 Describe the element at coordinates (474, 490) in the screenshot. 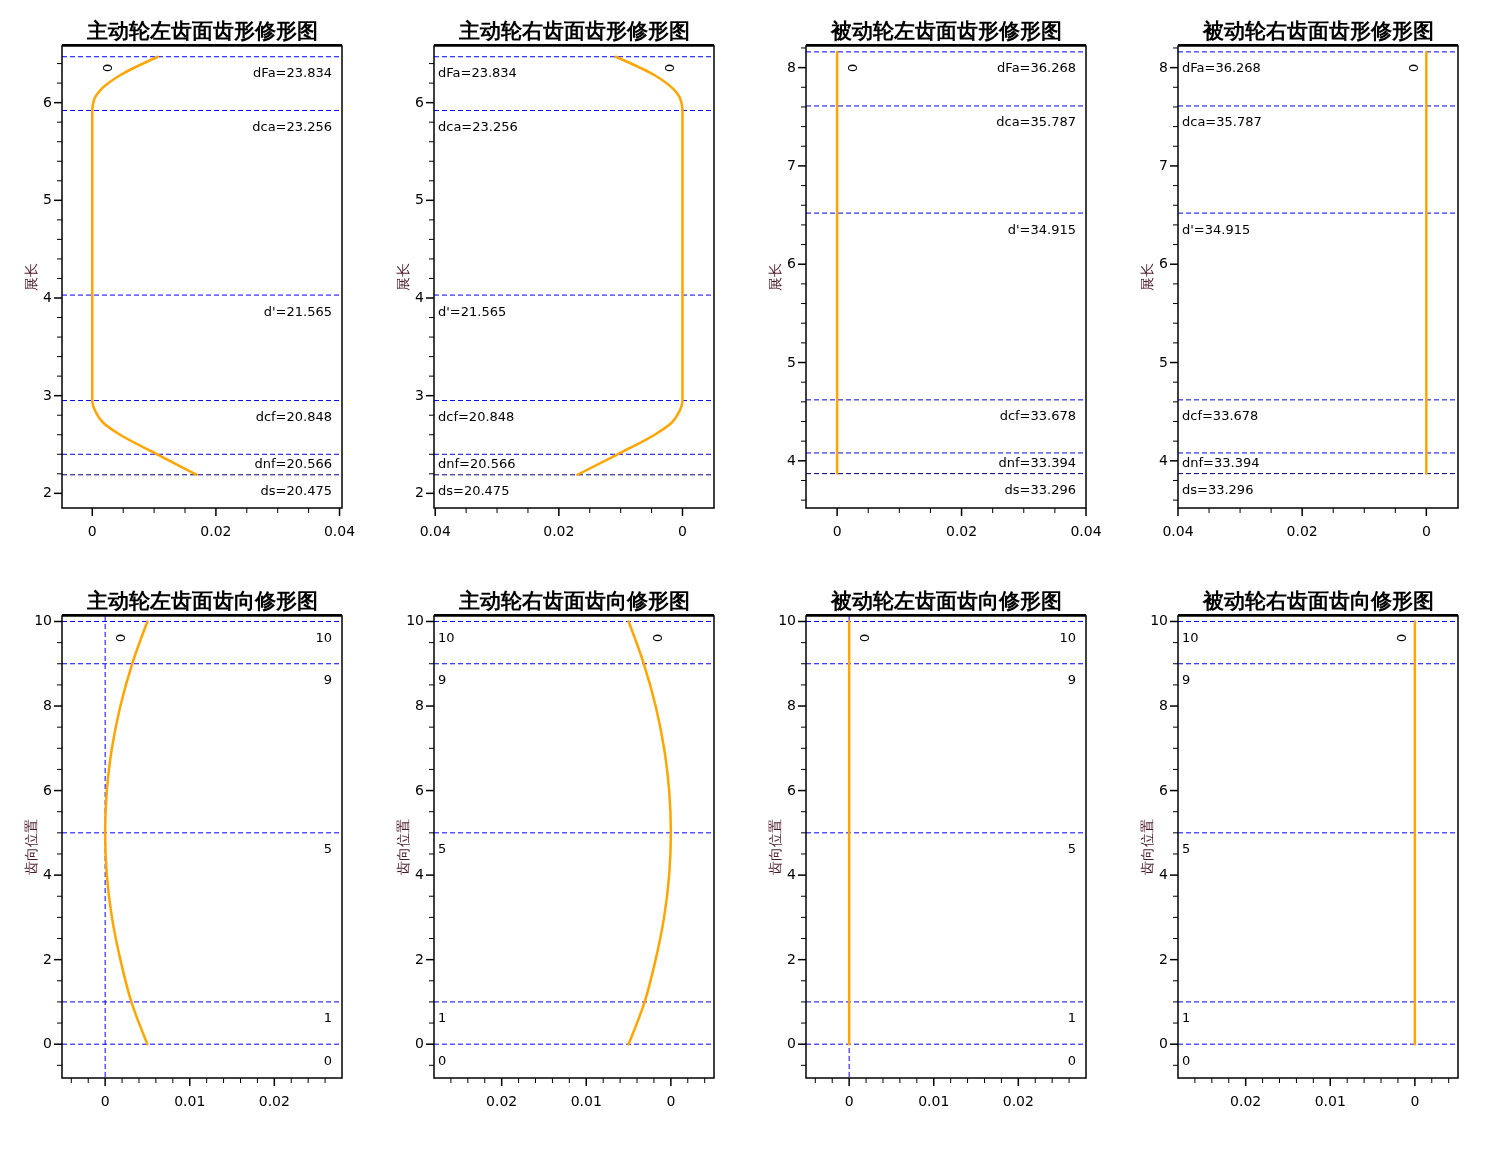

I see `annotation: ds=20.475` at that location.